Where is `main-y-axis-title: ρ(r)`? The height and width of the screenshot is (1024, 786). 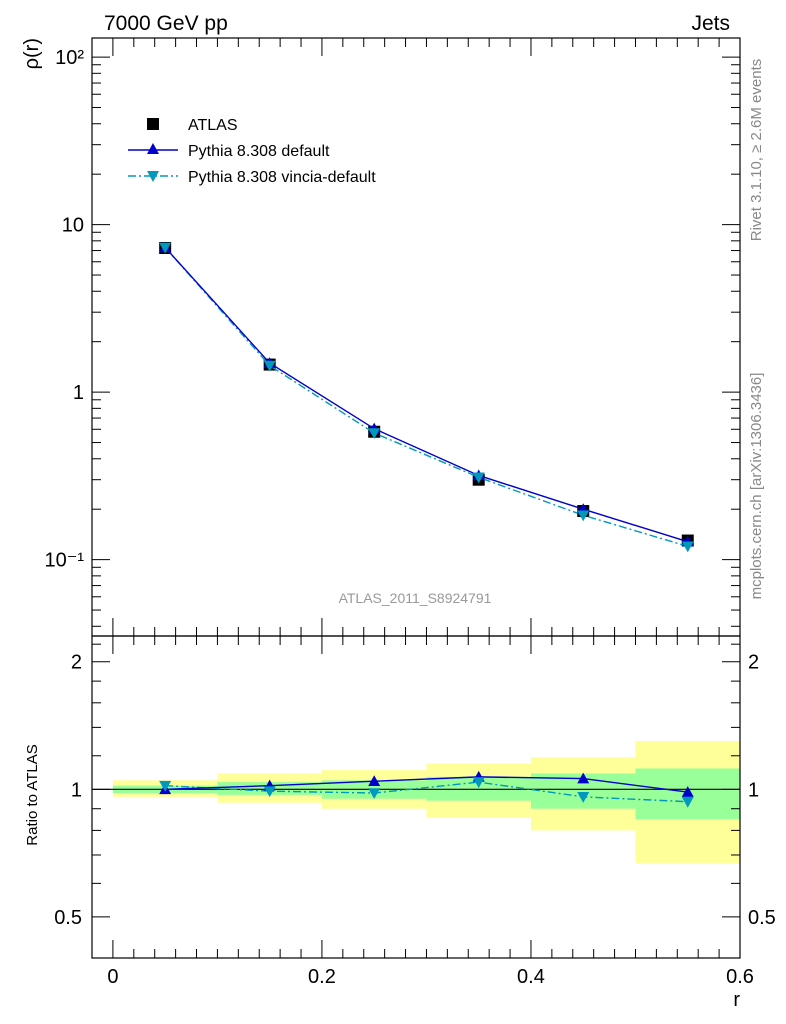
main-y-axis-title: ρ(r) is located at coordinates (32, 53).